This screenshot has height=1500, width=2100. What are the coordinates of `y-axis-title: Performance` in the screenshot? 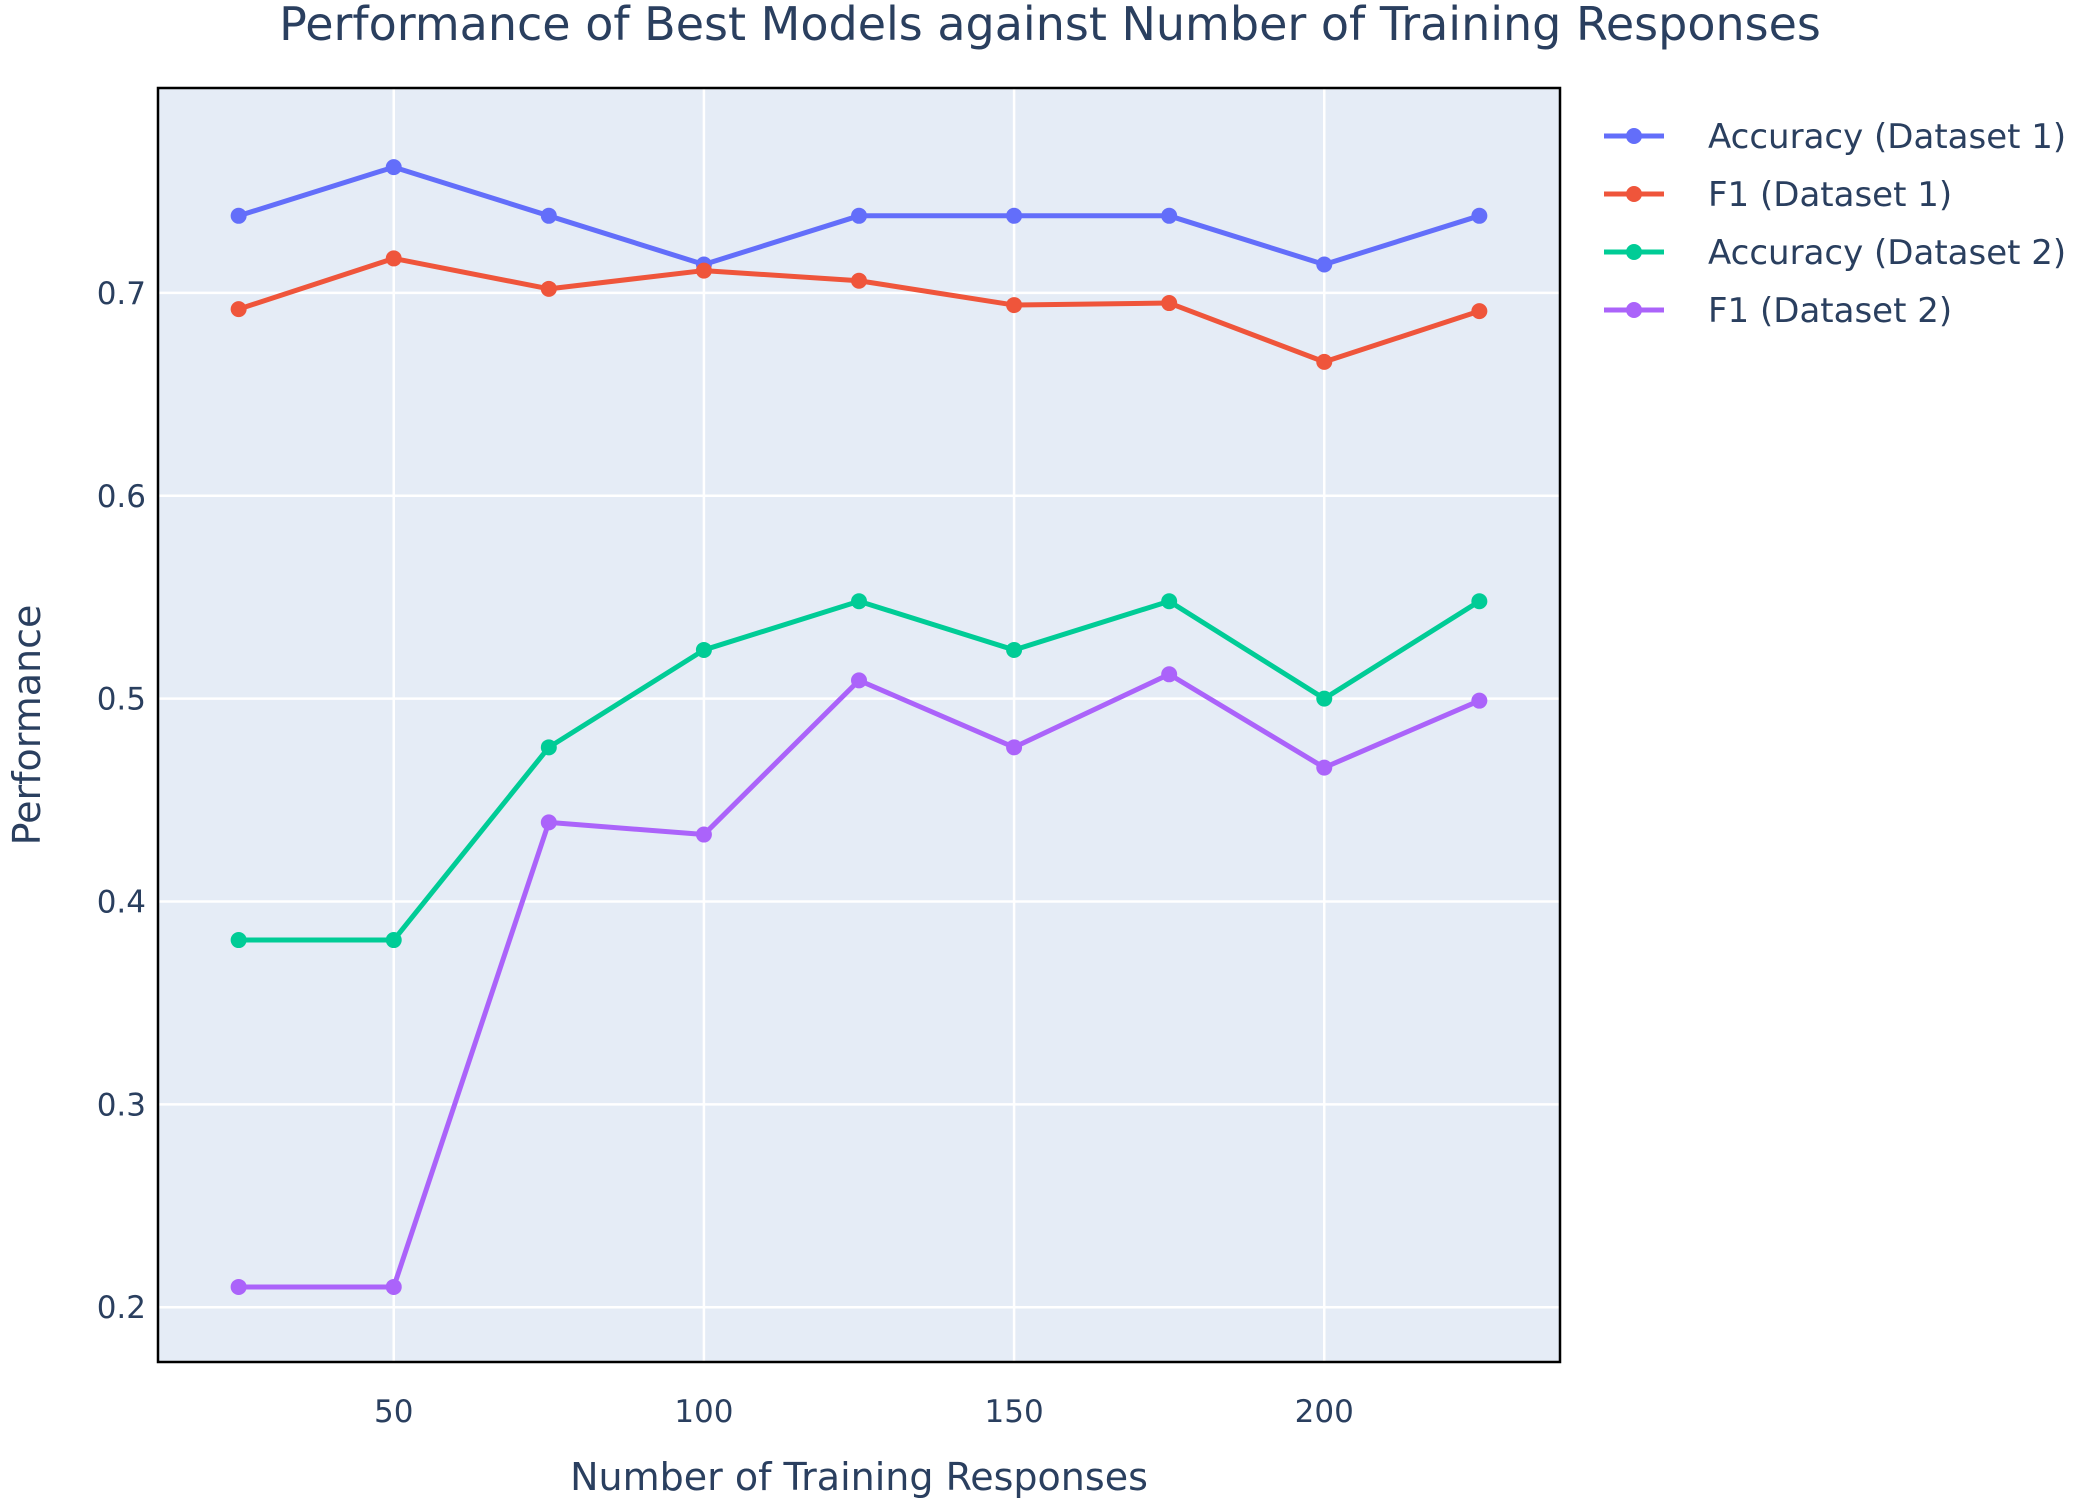 It's located at (27, 725).